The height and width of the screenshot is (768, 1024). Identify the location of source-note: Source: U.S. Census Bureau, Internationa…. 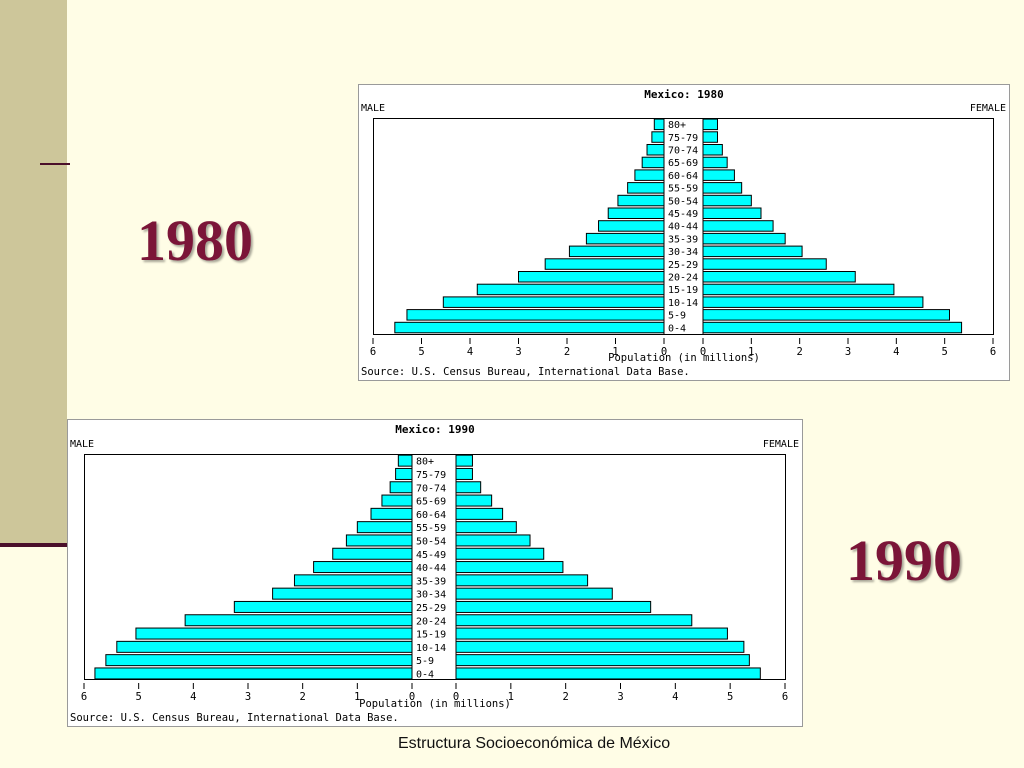
(525, 372).